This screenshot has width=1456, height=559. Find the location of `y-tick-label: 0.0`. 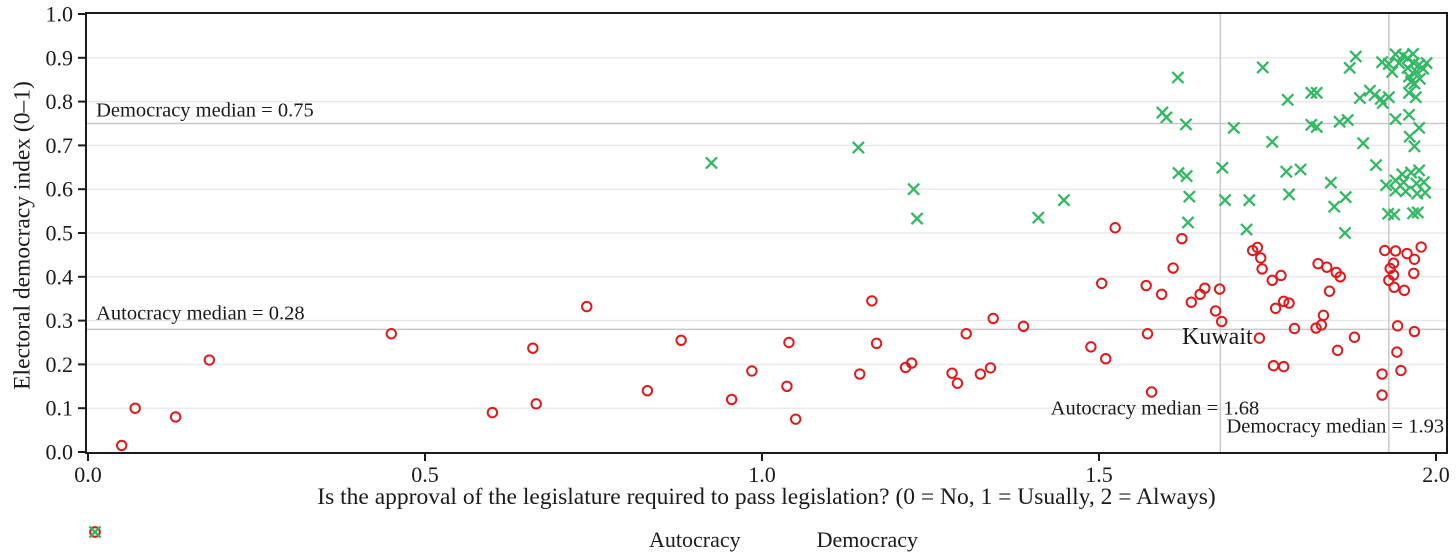

y-tick-label: 0.0 is located at coordinates (60, 452).